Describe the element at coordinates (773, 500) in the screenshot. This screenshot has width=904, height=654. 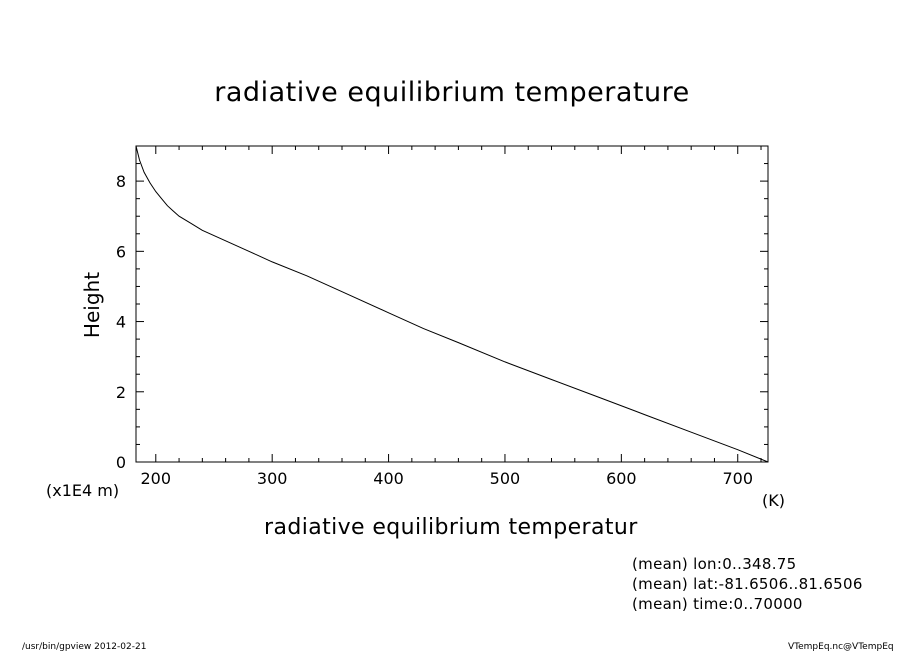
I see `x-axis-units: (K)` at that location.